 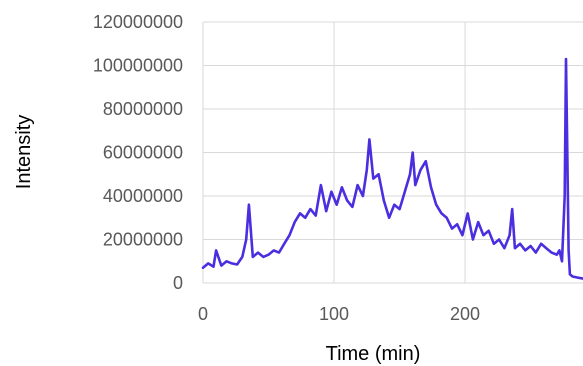 What do you see at coordinates (143, 196) in the screenshot?
I see `y-tick-label: 40000000` at bounding box center [143, 196].